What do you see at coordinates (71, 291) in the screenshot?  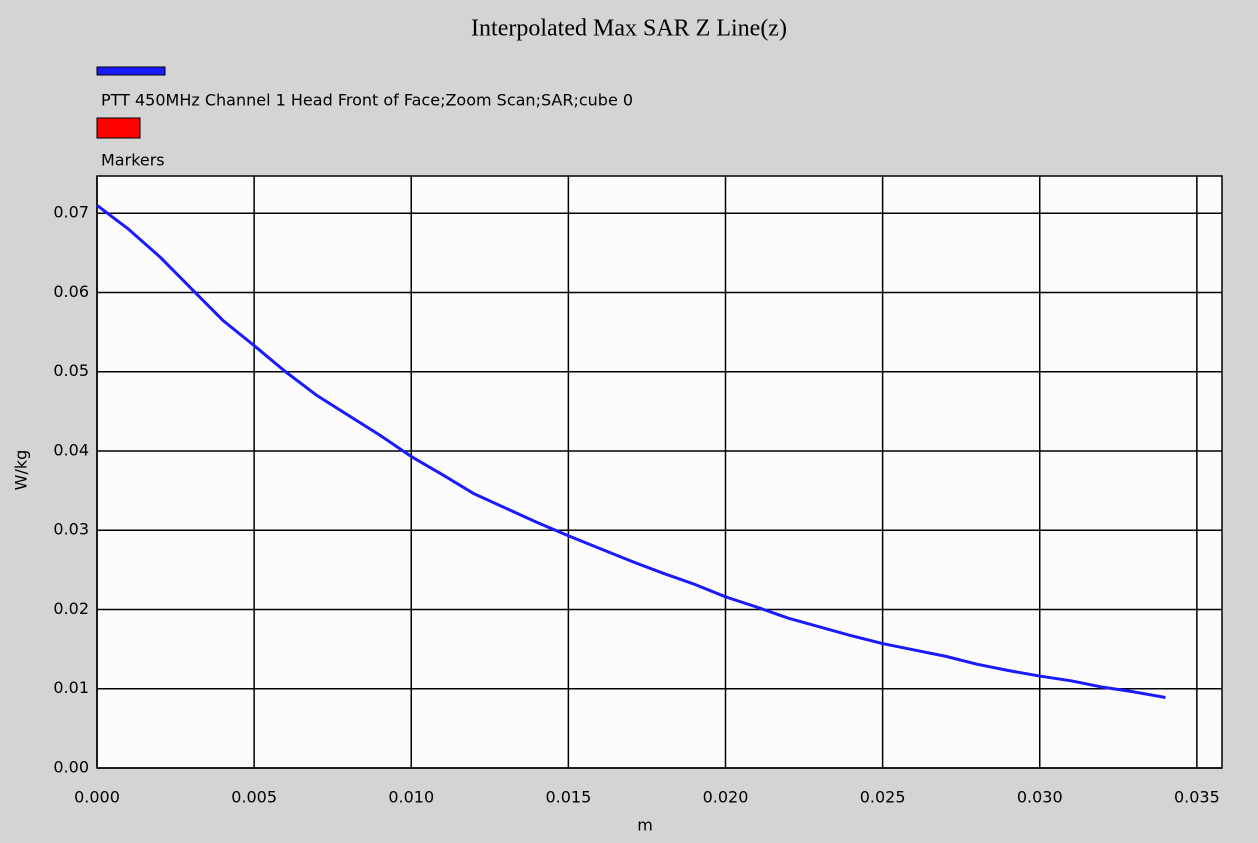 I see `y-tick-label: 0.06` at bounding box center [71, 291].